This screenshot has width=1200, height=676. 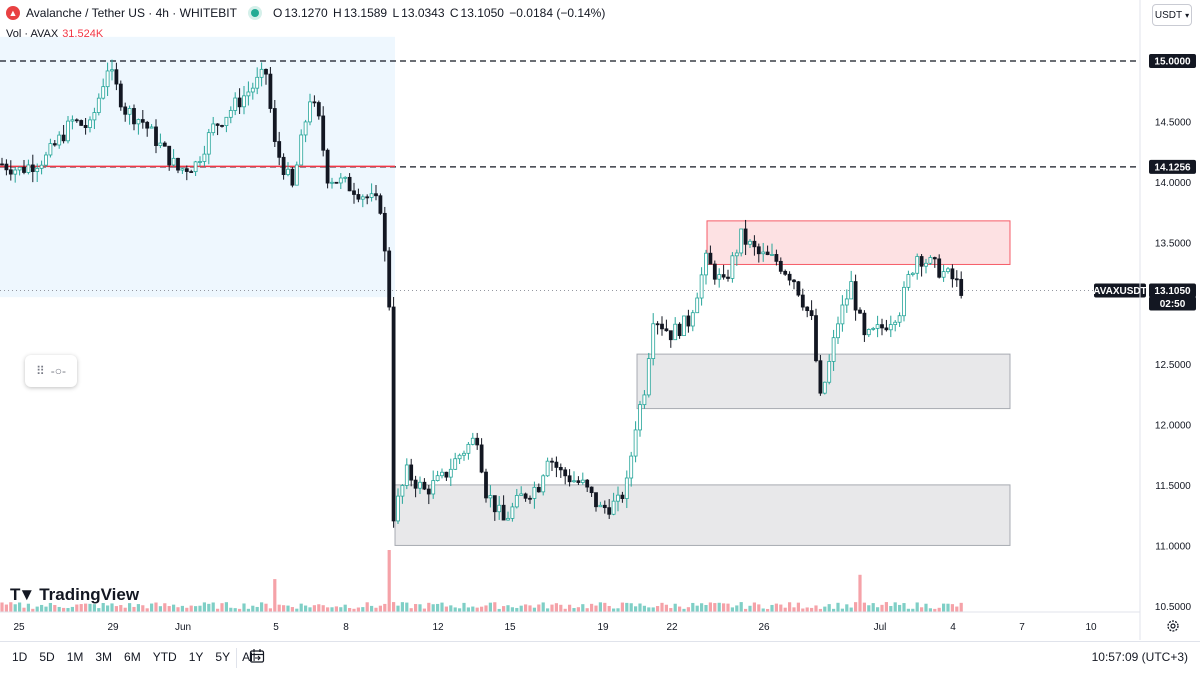 I want to click on zone-resistance, so click(x=858, y=242).